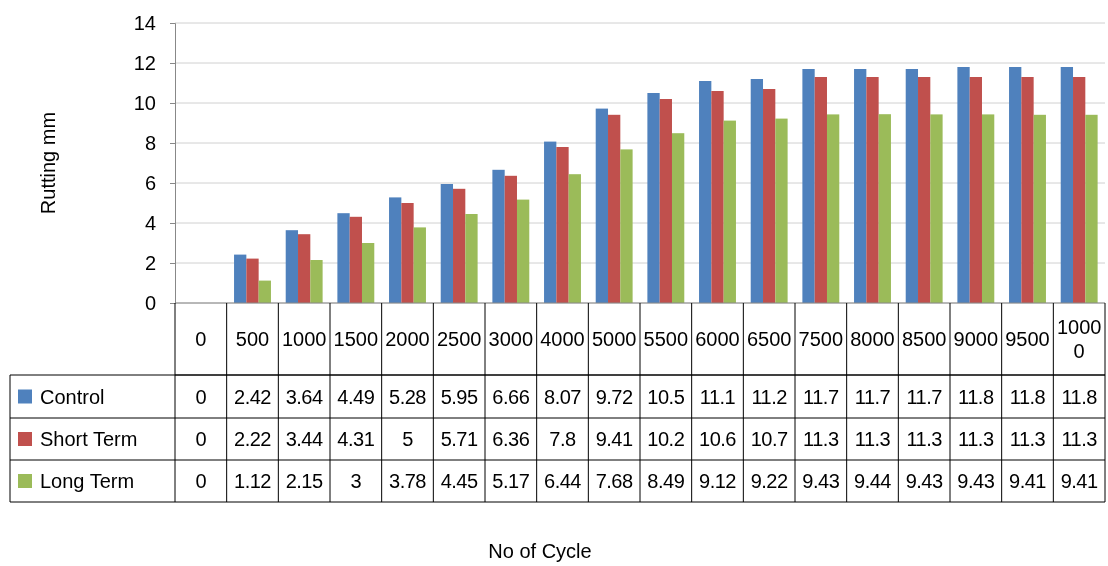 Image resolution: width=1108 pixels, height=566 pixels. Describe the element at coordinates (717, 339) in the screenshot. I see `x-tick-label: 6000` at that location.